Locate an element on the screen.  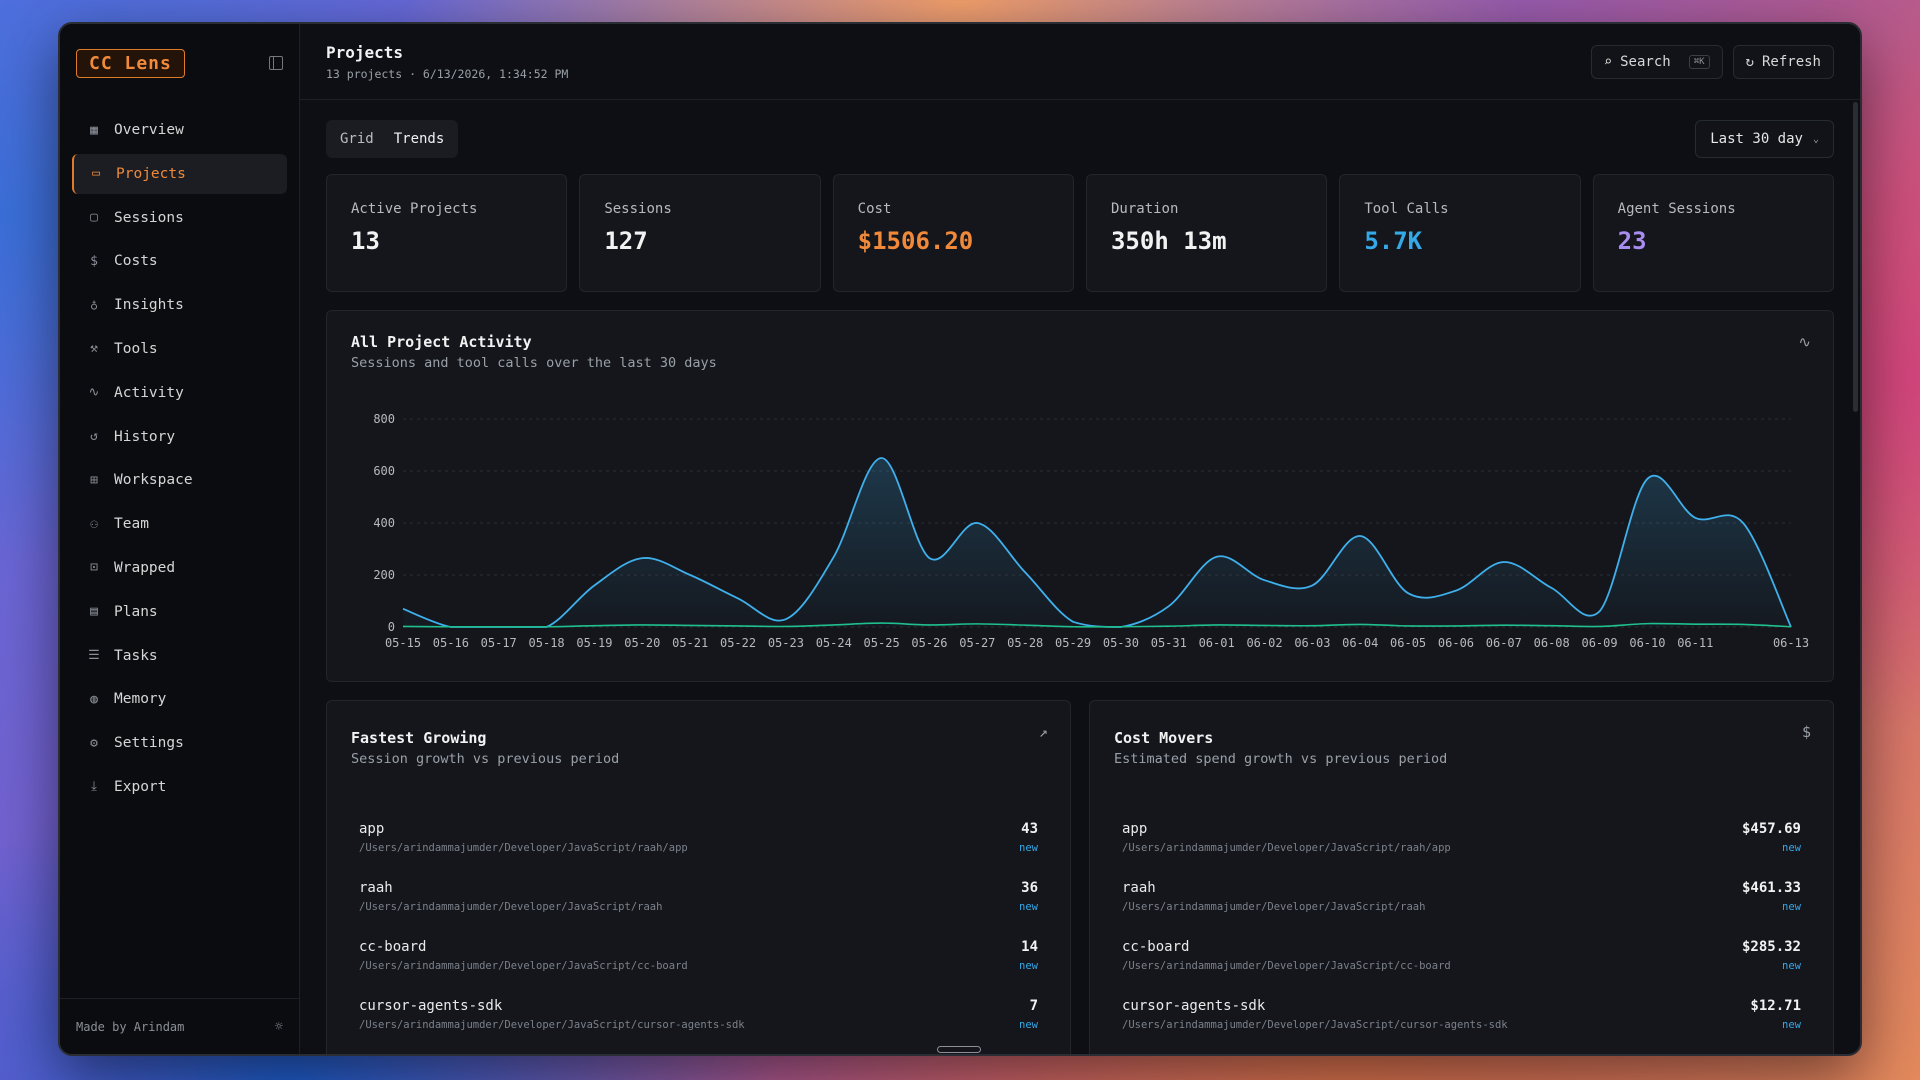
sidebar-item-costs: $ Costs is located at coordinates (179, 261).